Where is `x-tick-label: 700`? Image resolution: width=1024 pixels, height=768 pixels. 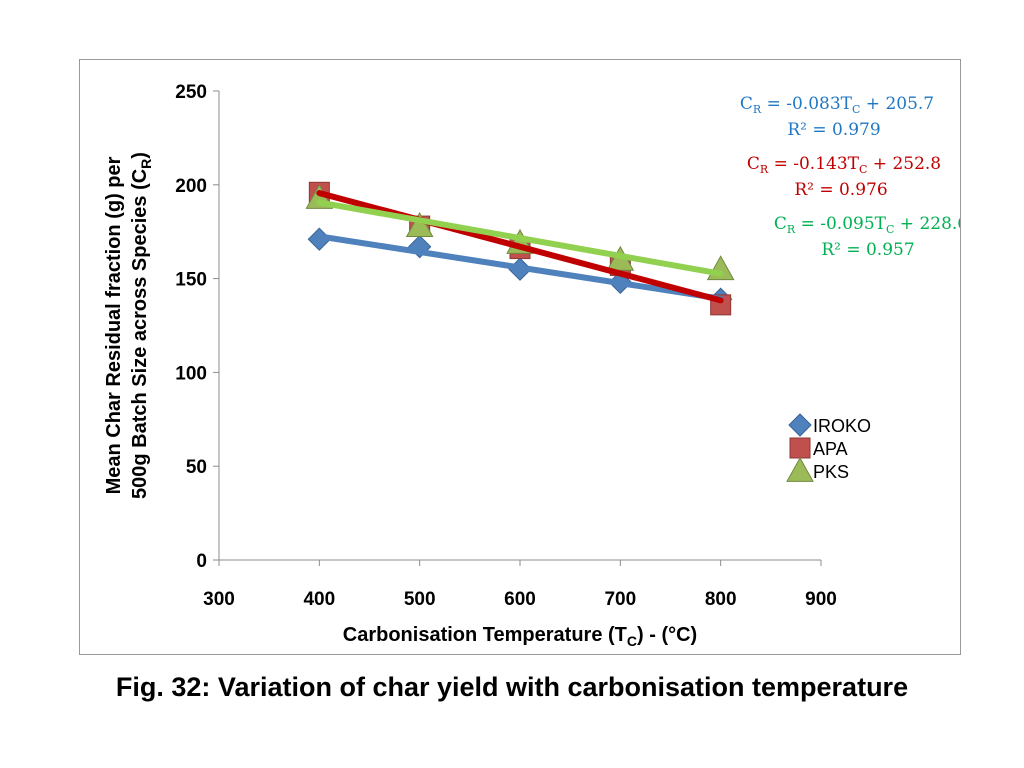
x-tick-label: 700 is located at coordinates (620, 599).